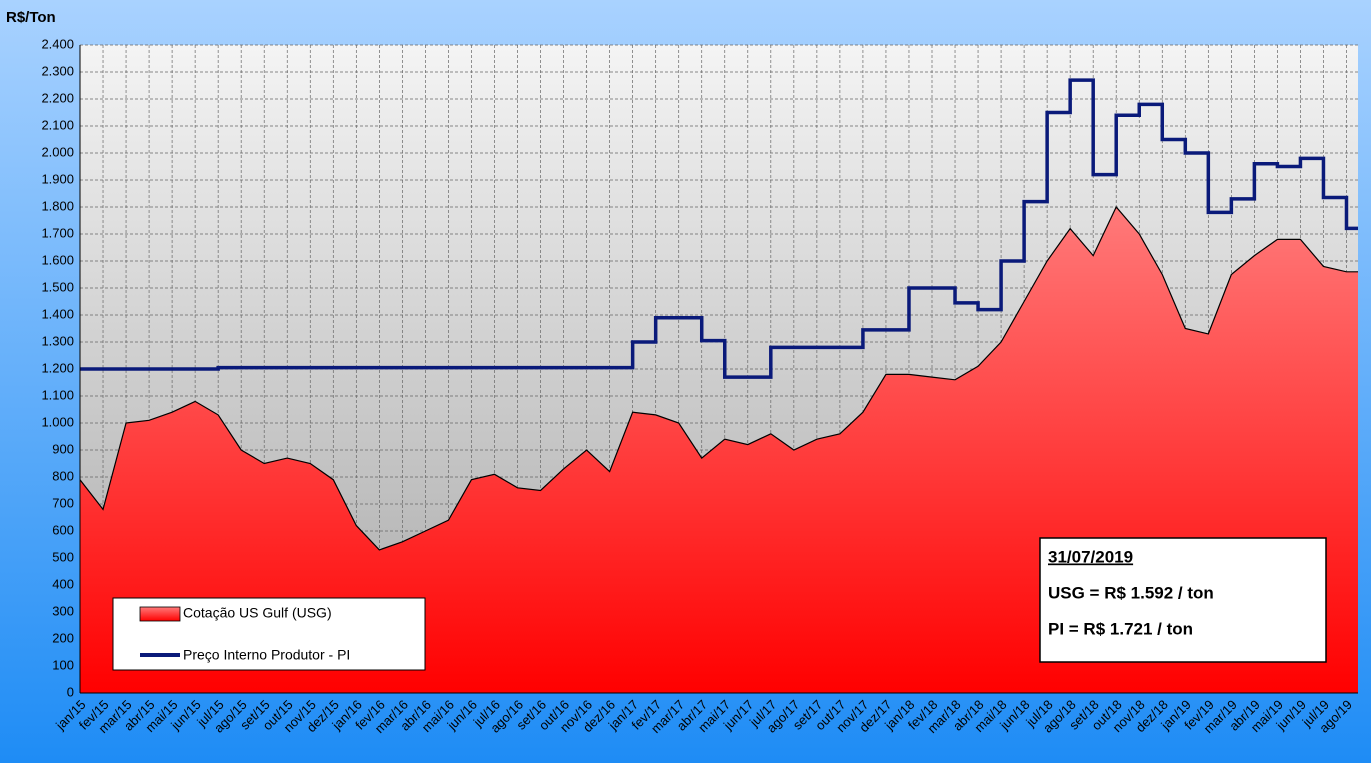 The height and width of the screenshot is (763, 1371). Describe the element at coordinates (57, 205) in the screenshot. I see `y-tick-label: 1.800` at that location.